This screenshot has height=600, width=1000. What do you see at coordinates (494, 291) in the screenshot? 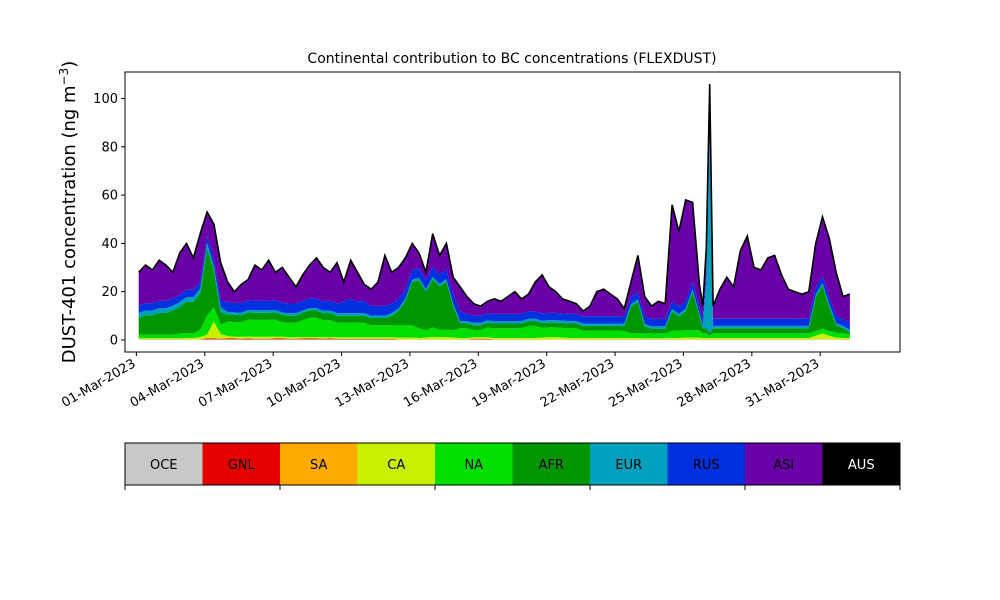
I see `area-afr` at bounding box center [494, 291].